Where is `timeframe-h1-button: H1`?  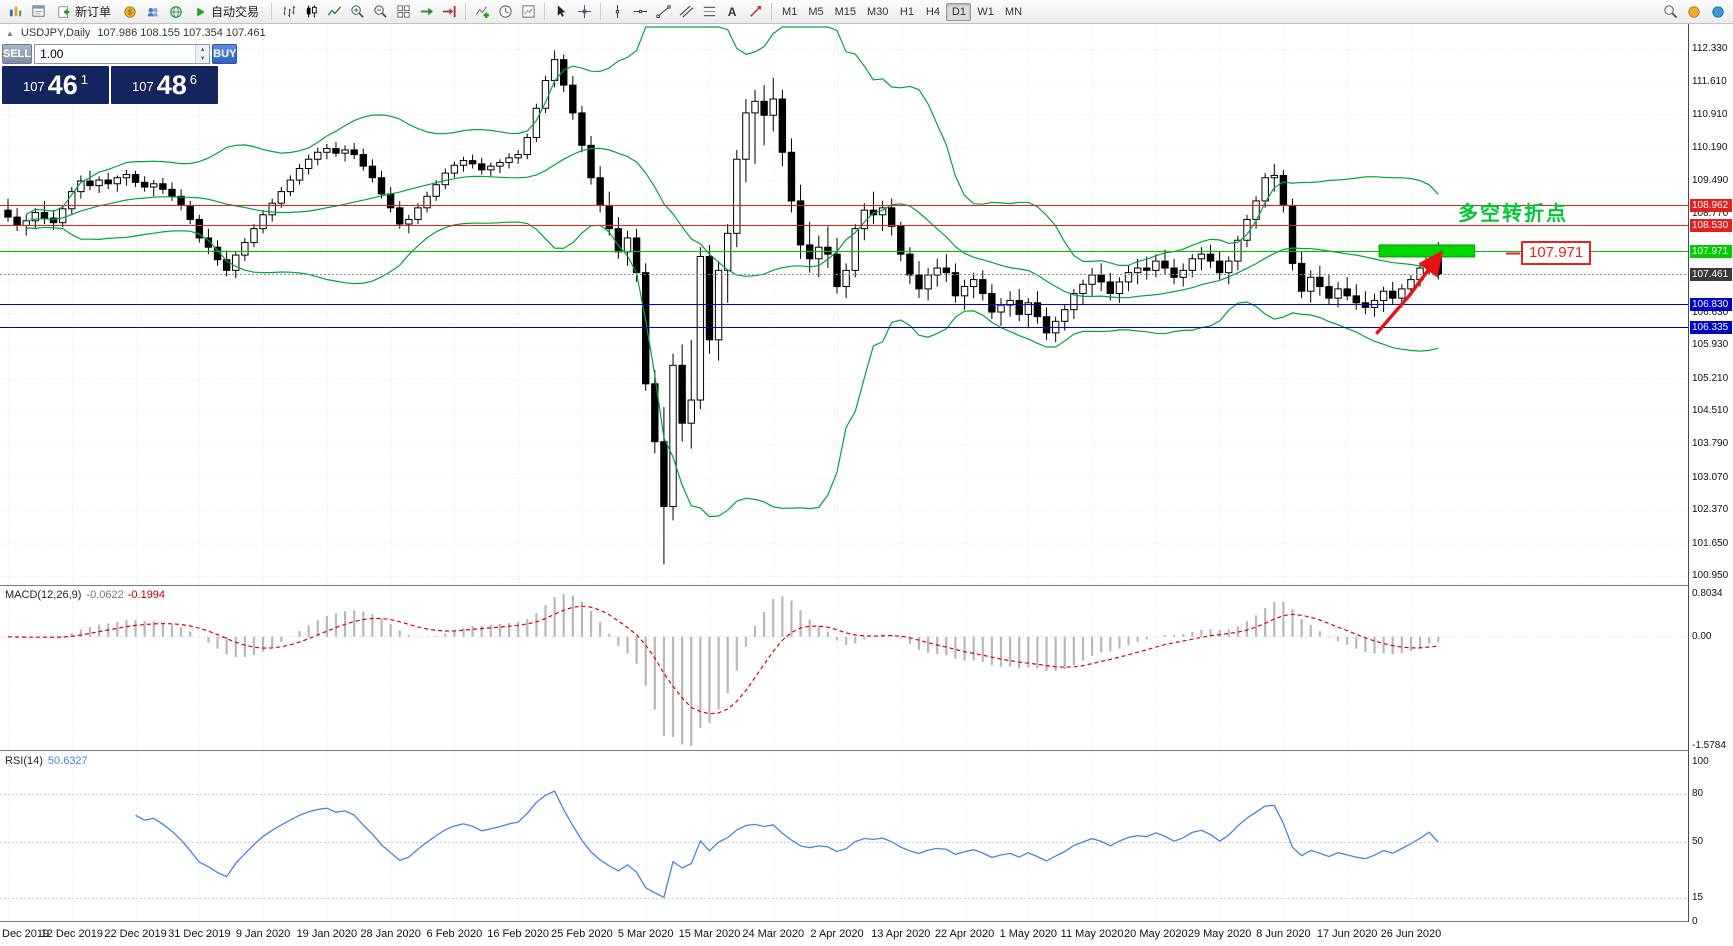 timeframe-h1-button: H1 is located at coordinates (906, 11).